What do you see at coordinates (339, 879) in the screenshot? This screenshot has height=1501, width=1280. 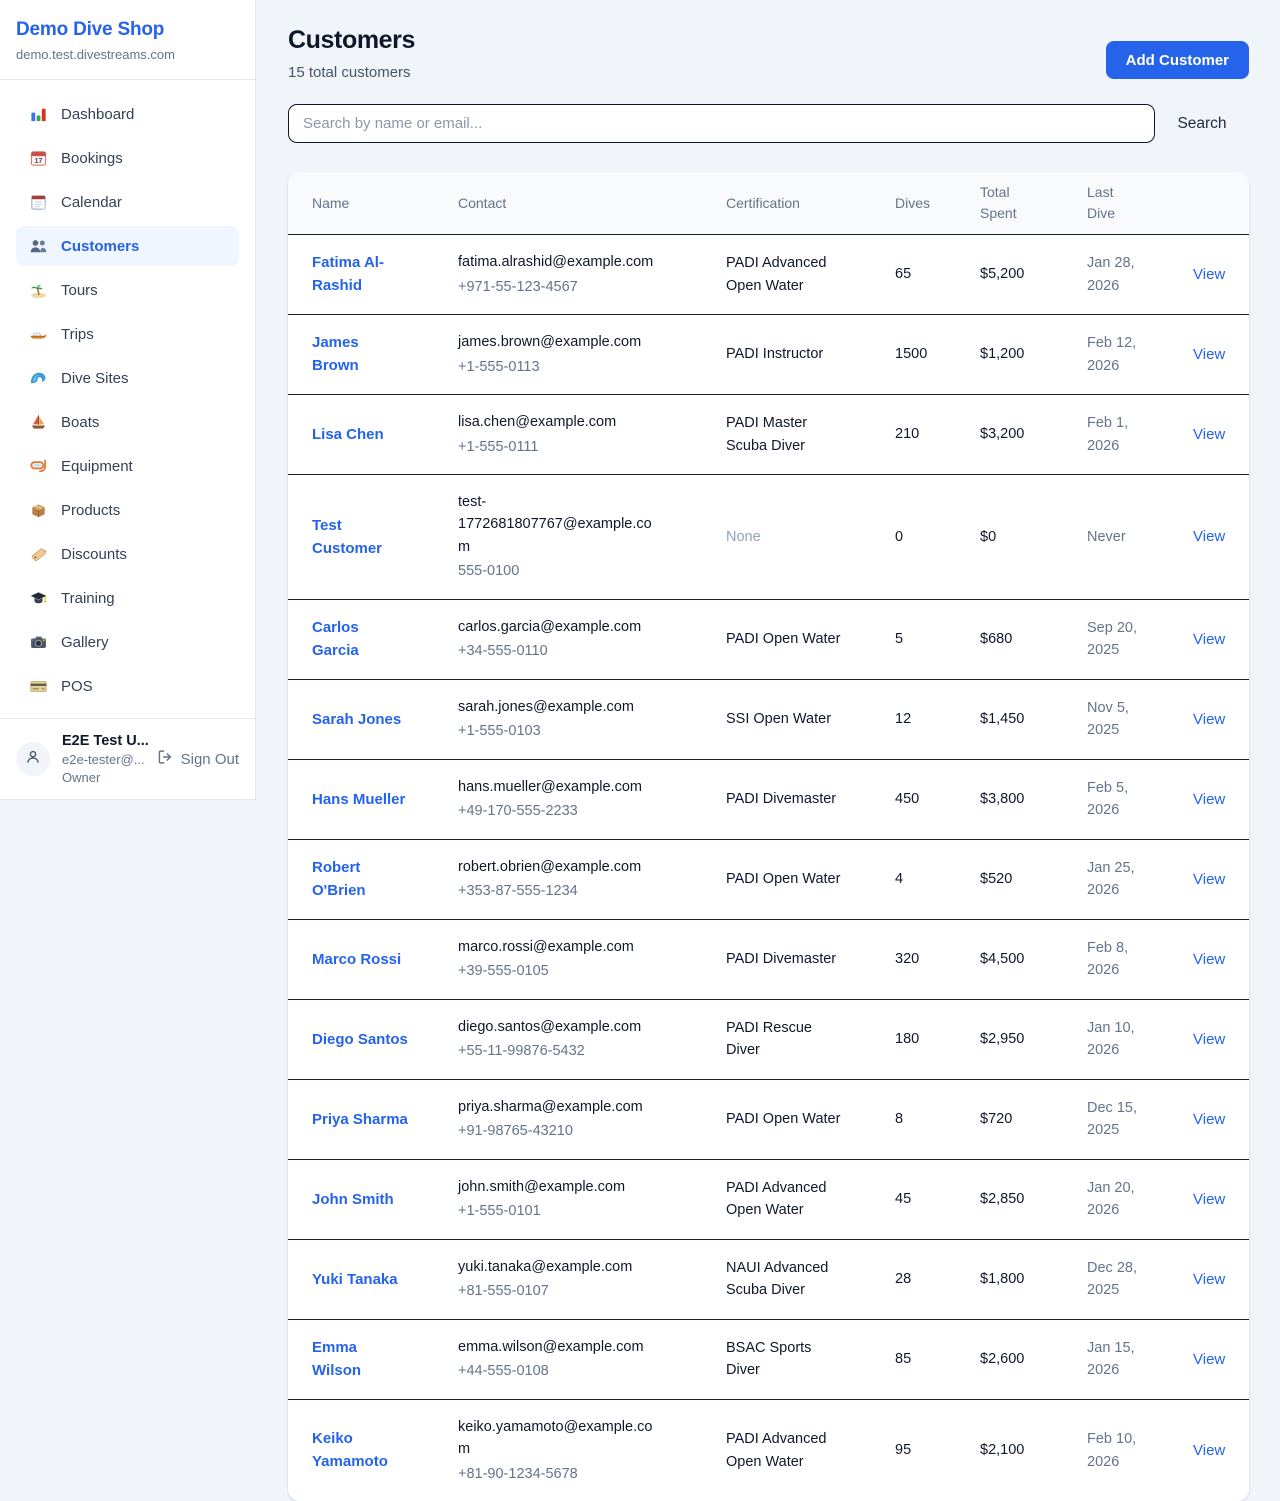 I see `customer-name-link: Robert O'Brien` at bounding box center [339, 879].